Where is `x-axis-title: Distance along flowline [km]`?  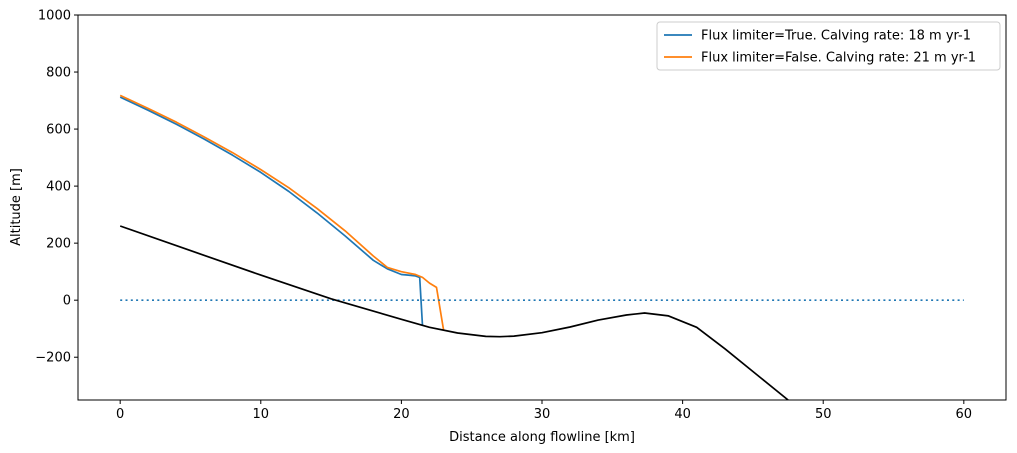
x-axis-title: Distance along flowline [km] is located at coordinates (542, 437).